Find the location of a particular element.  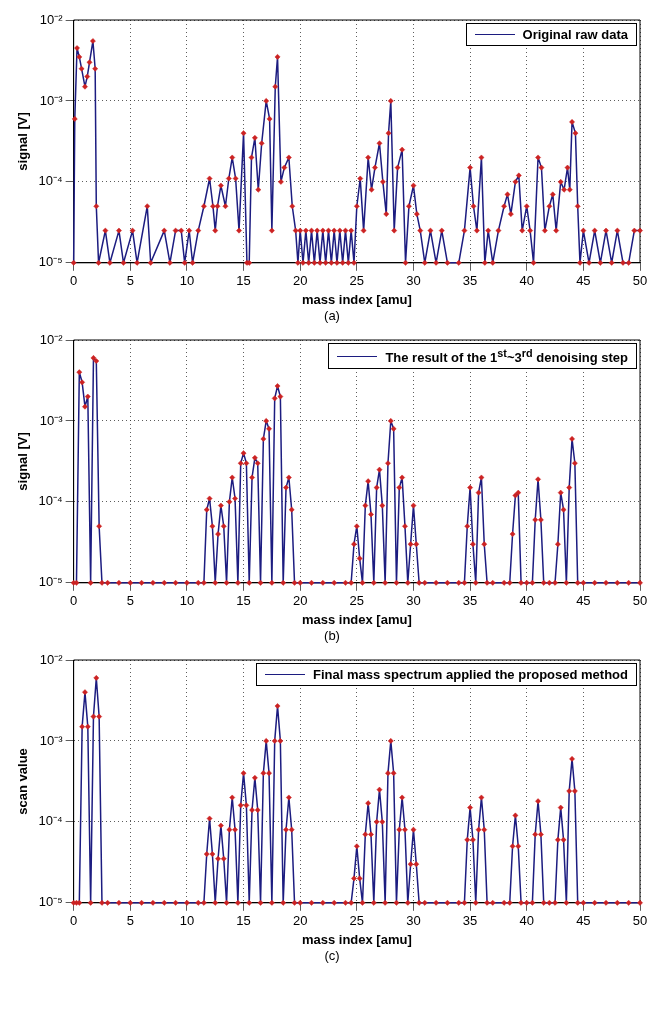

text: (b) is located at coordinates (332, 636).